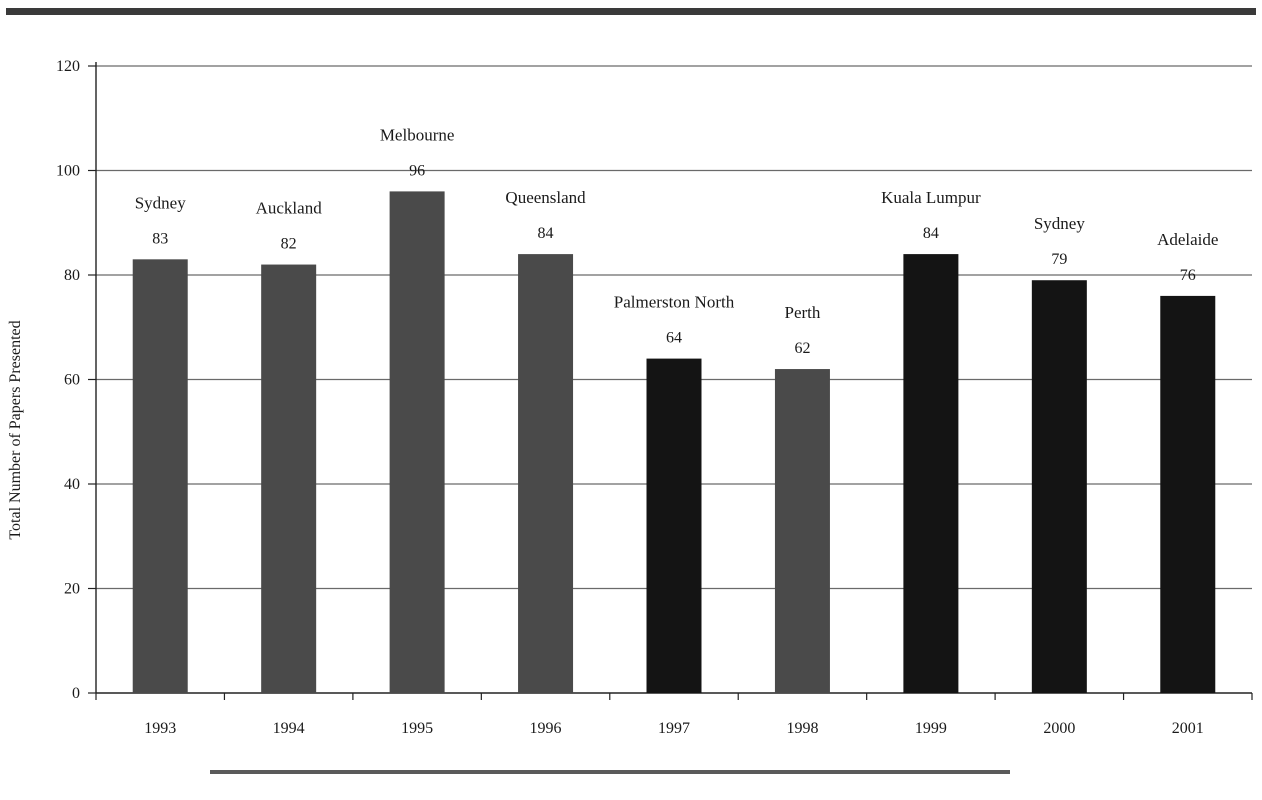 This screenshot has height=800, width=1262. What do you see at coordinates (160, 238) in the screenshot?
I see `data-label: 83` at bounding box center [160, 238].